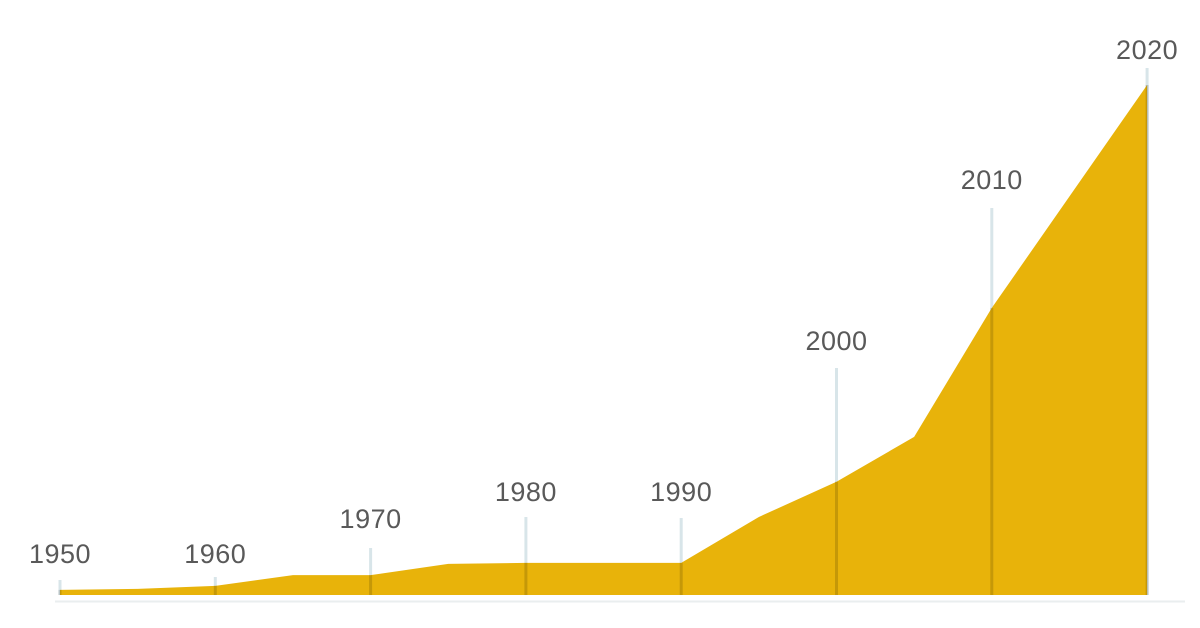 The image size is (1200, 628). Describe the element at coordinates (991, 180) in the screenshot. I see `x-axis-label-2010: 2010` at that location.